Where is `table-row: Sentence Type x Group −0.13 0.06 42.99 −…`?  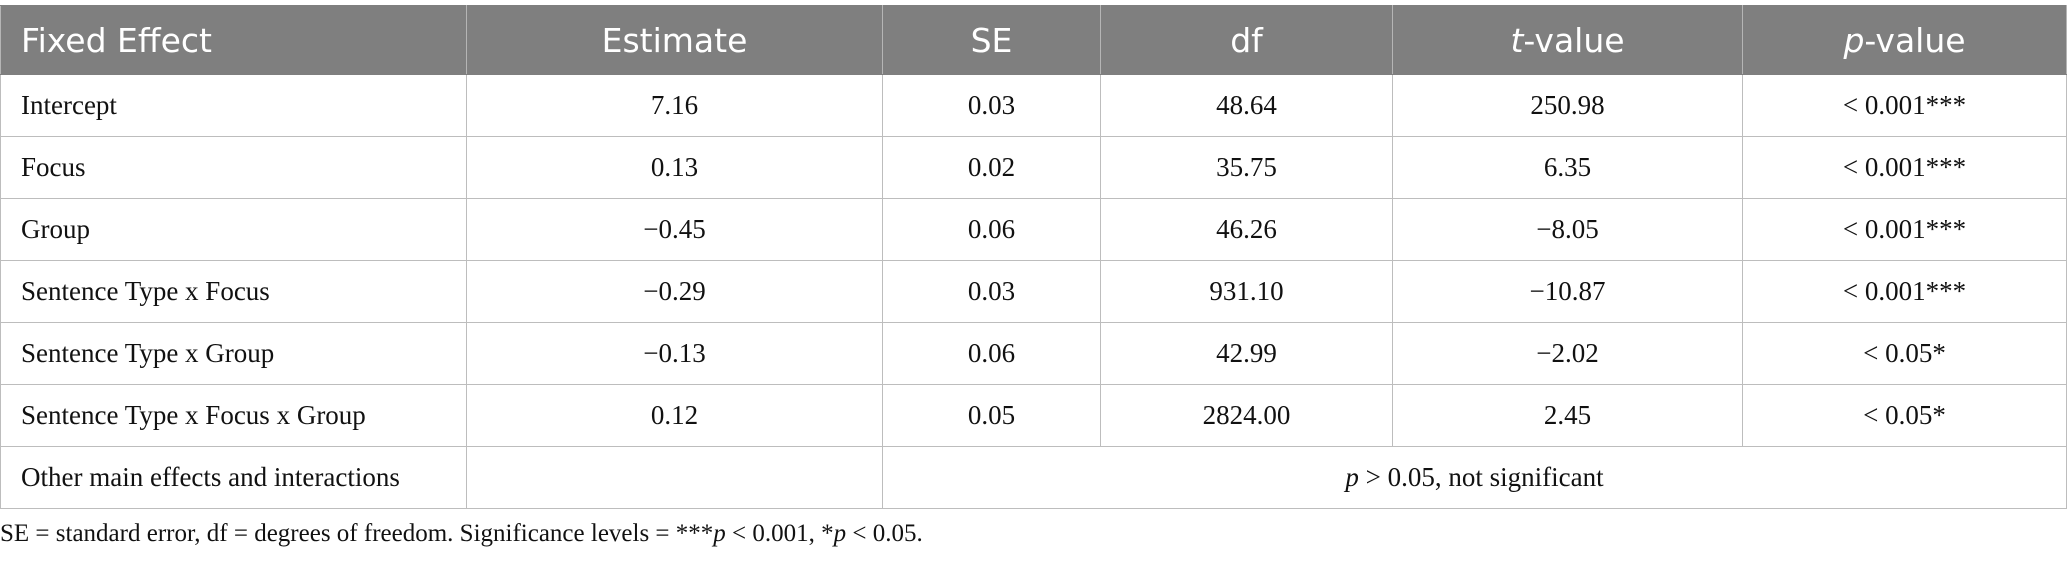
table-row: Sentence Type x Group −0.13 0.06 42.99 −… is located at coordinates (1033, 353).